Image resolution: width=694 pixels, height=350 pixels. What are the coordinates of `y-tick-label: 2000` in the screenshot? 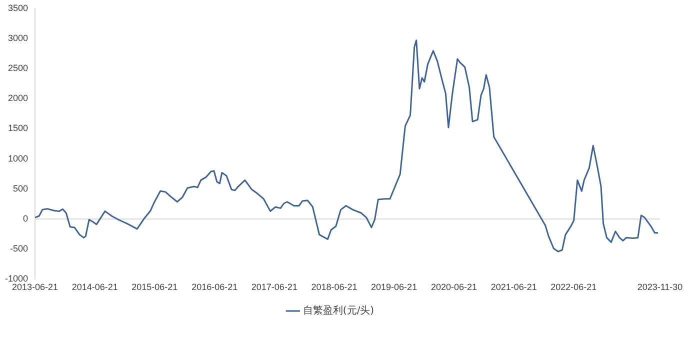 It's located at (18, 98).